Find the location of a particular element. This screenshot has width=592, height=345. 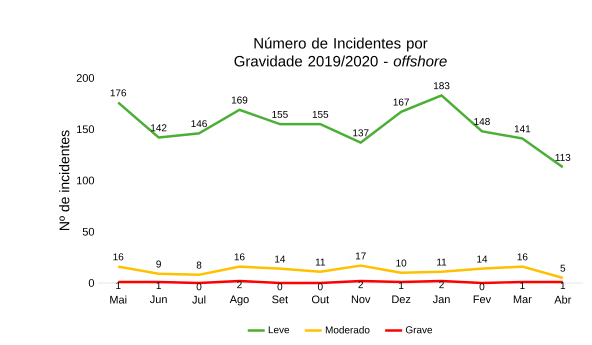

data-label: 5 is located at coordinates (563, 268).